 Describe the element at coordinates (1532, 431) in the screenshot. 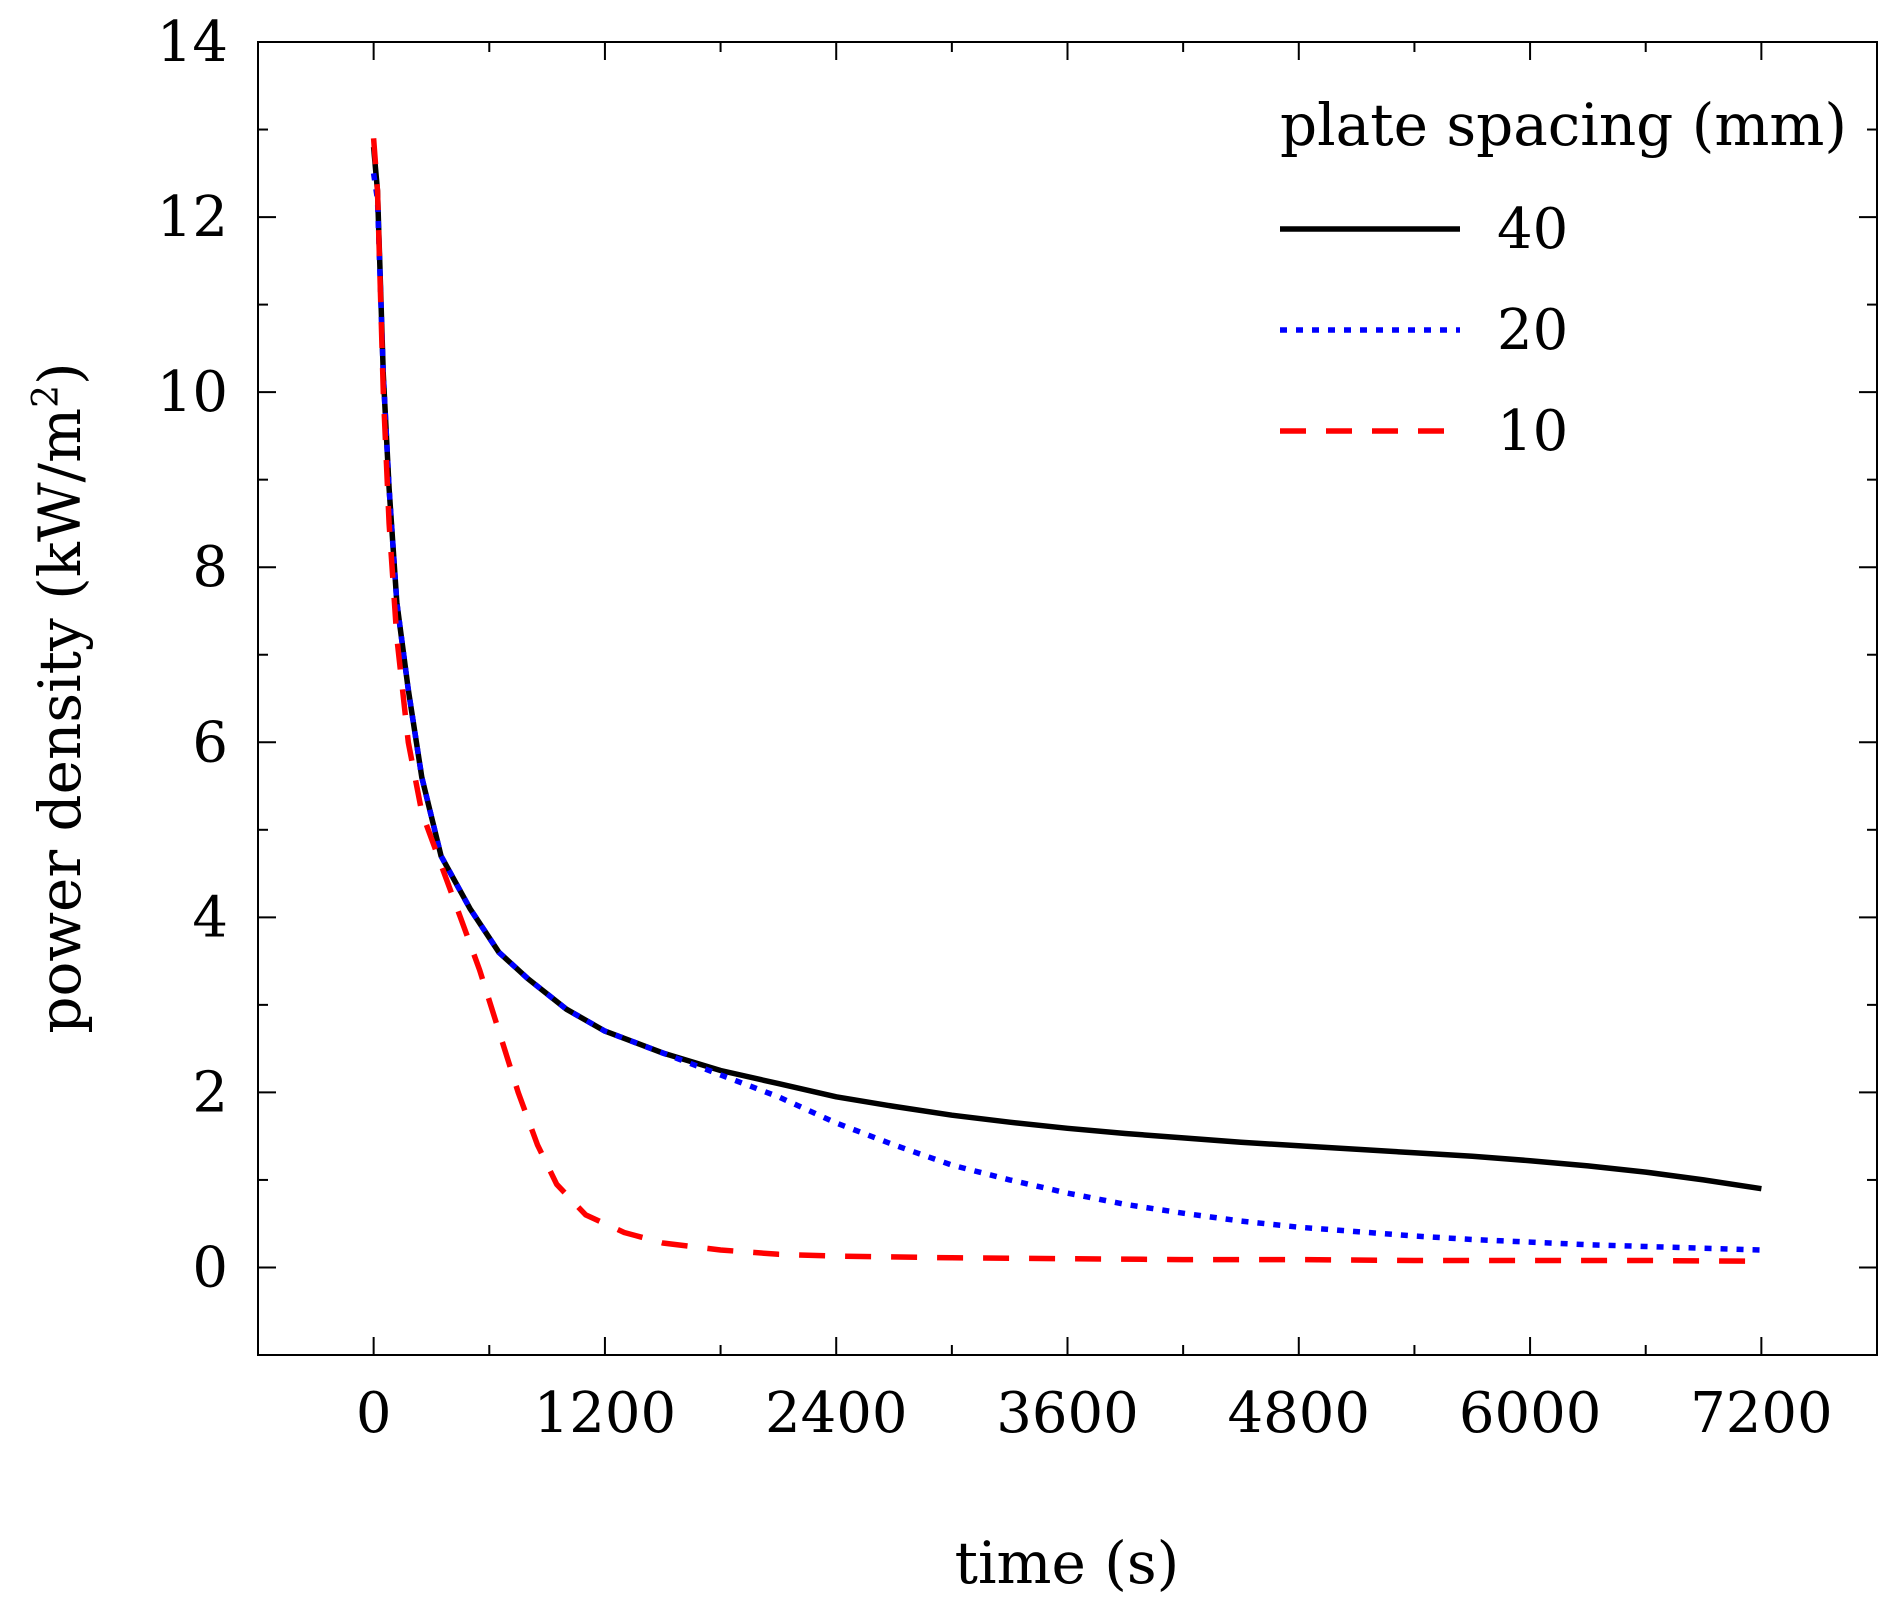

I see `legend-label-10: 10` at that location.